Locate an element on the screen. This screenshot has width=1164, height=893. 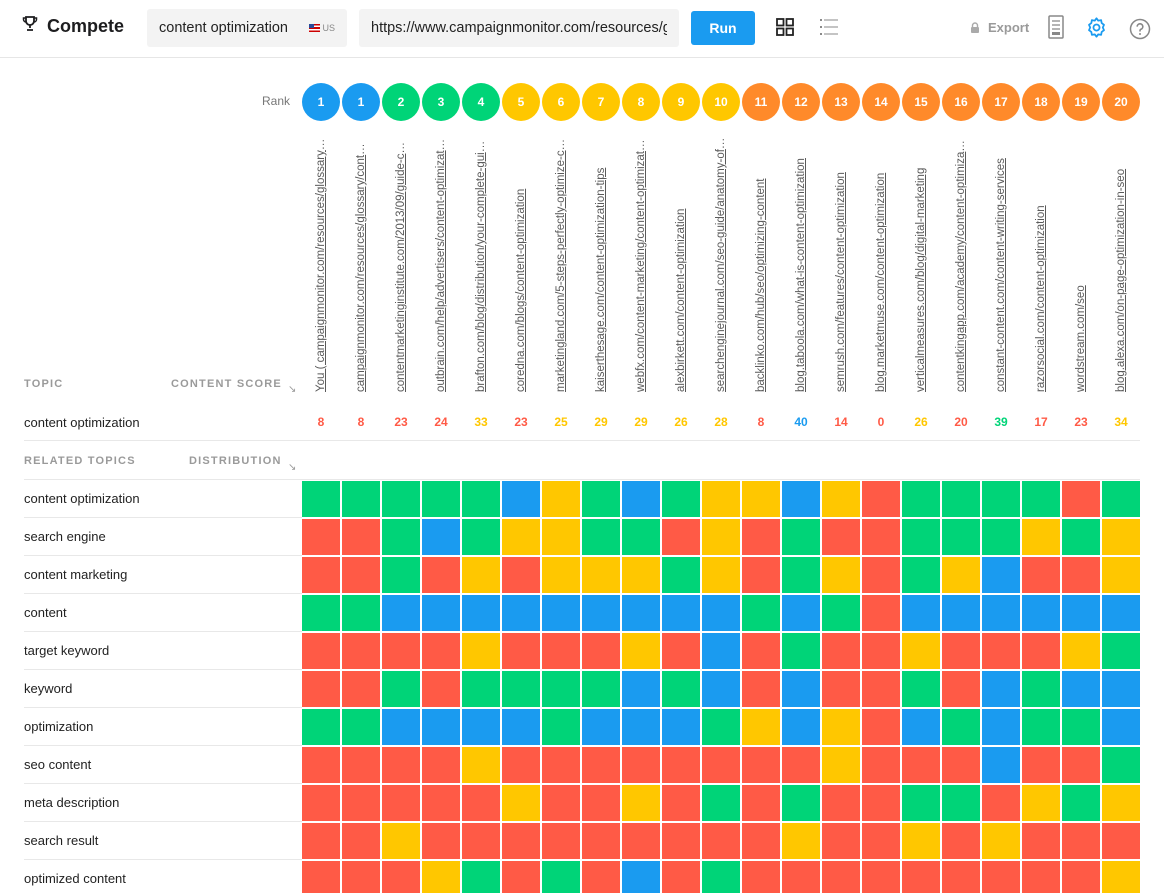
topic-input-value: content optimization is located at coordinates (223, 28).